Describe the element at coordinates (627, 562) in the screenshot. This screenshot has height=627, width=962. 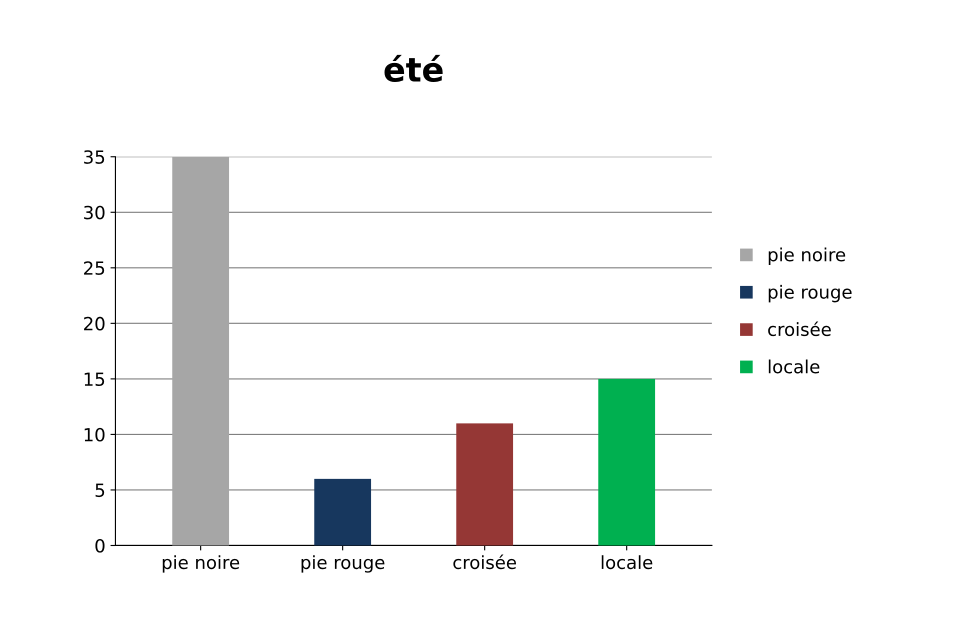
I see `x-tick-label: locale` at that location.